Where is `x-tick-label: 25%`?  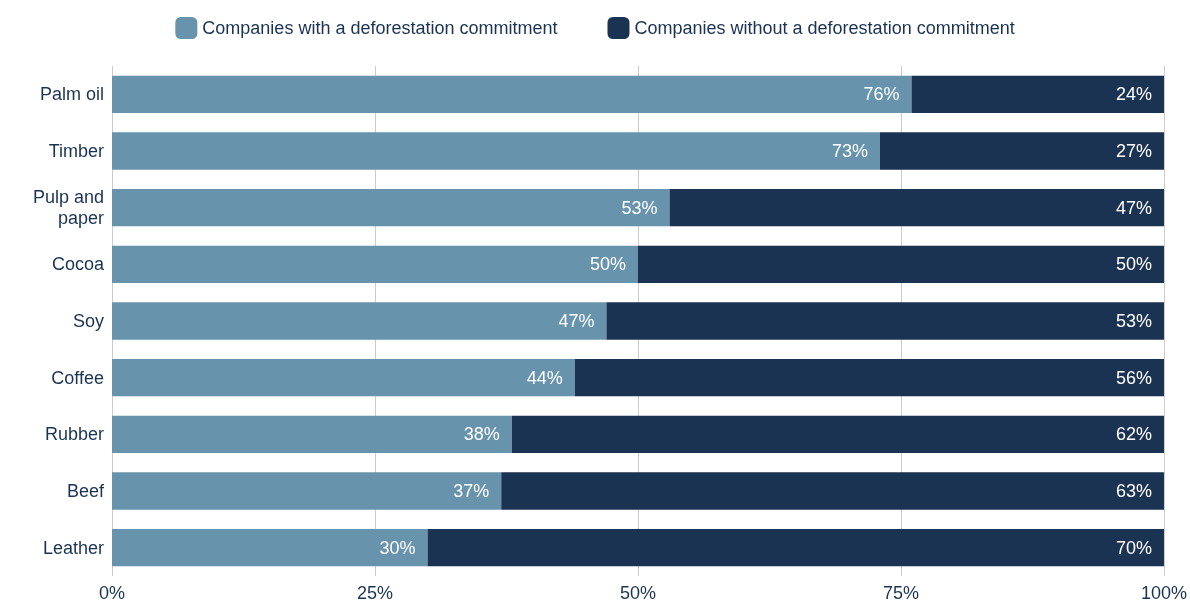
x-tick-label: 25% is located at coordinates (375, 593).